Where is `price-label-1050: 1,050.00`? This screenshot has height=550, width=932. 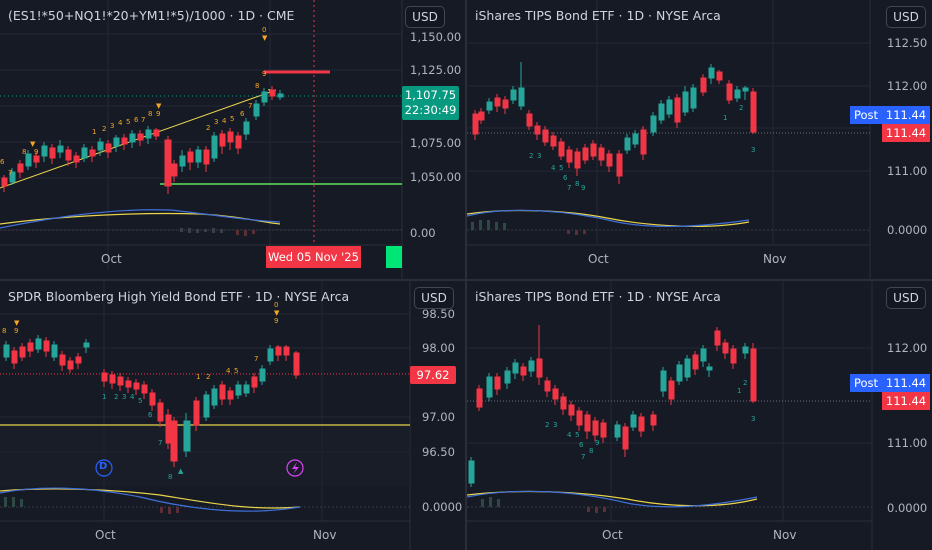
price-label-1050: 1,050.00 is located at coordinates (436, 177).